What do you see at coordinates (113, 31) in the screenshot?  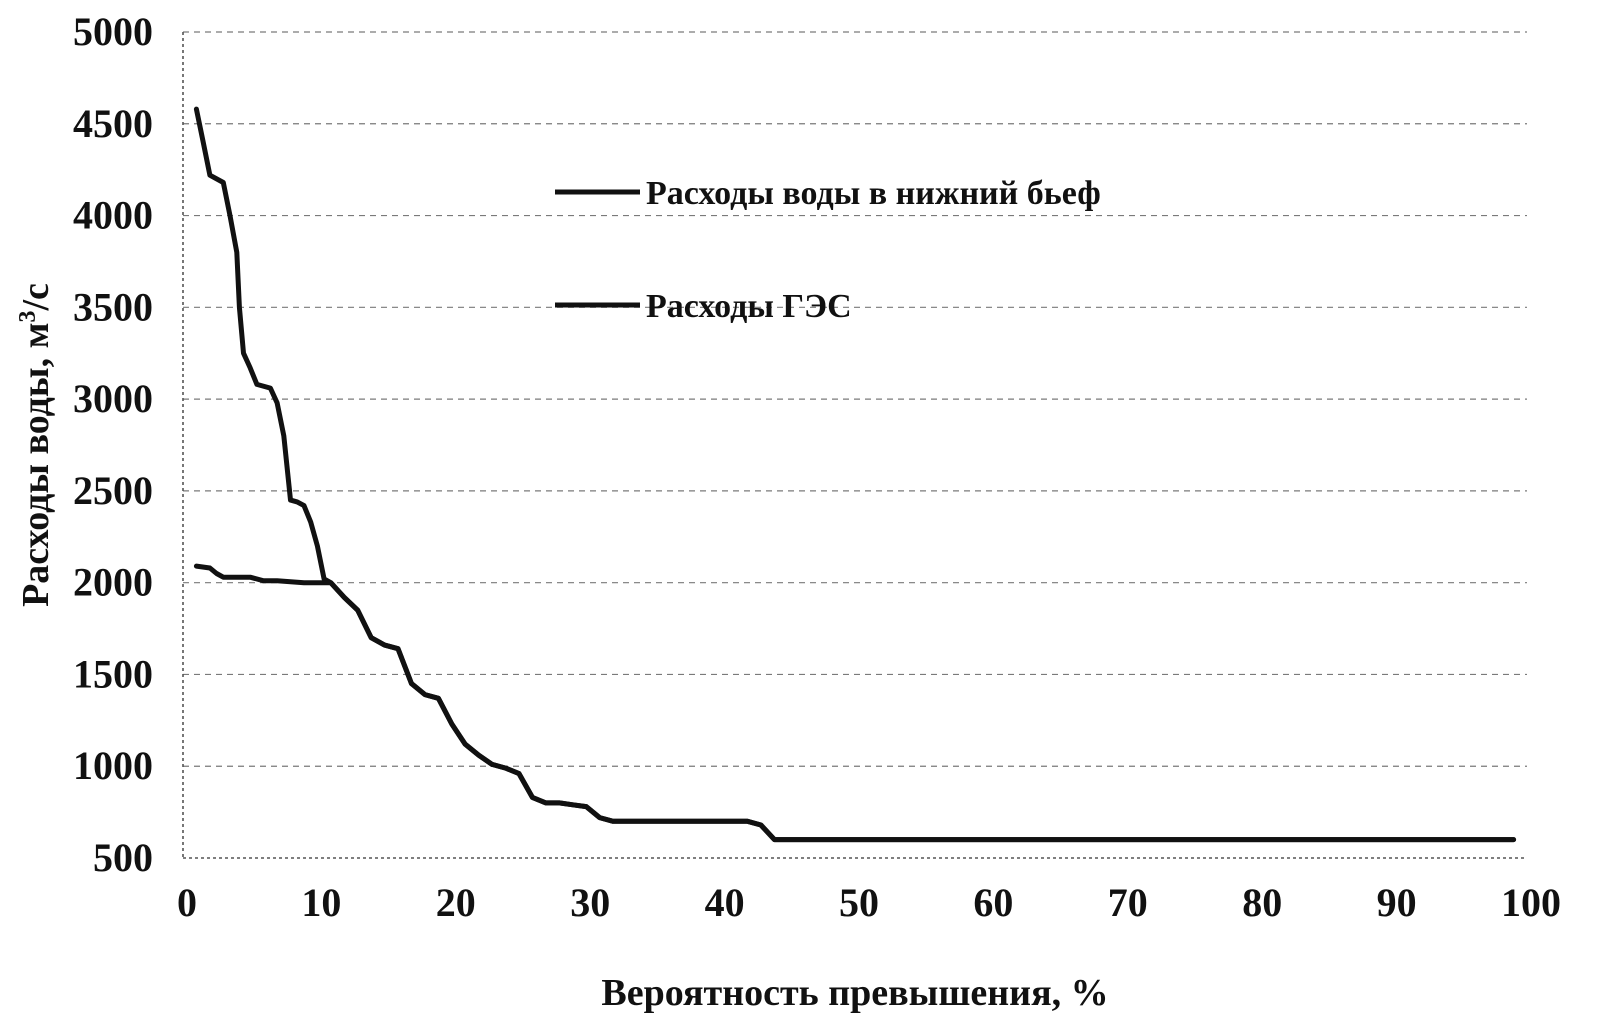 I see `y-tick-label: 5000` at bounding box center [113, 31].